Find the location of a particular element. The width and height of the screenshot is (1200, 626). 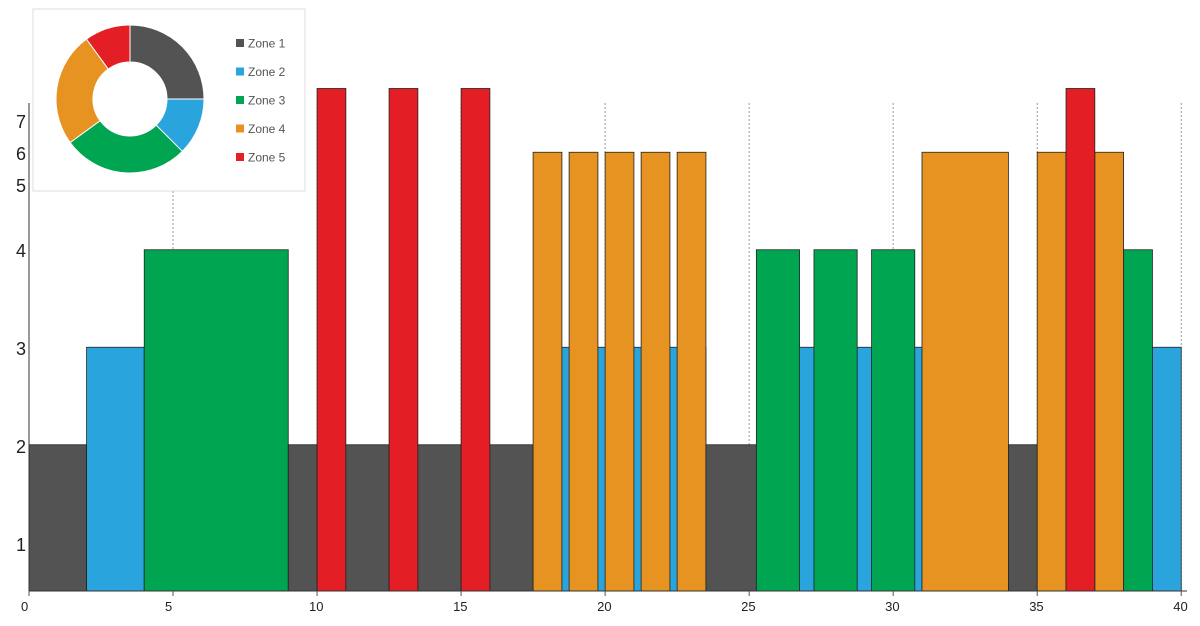

x-tick-label: 5 is located at coordinates (168, 606).